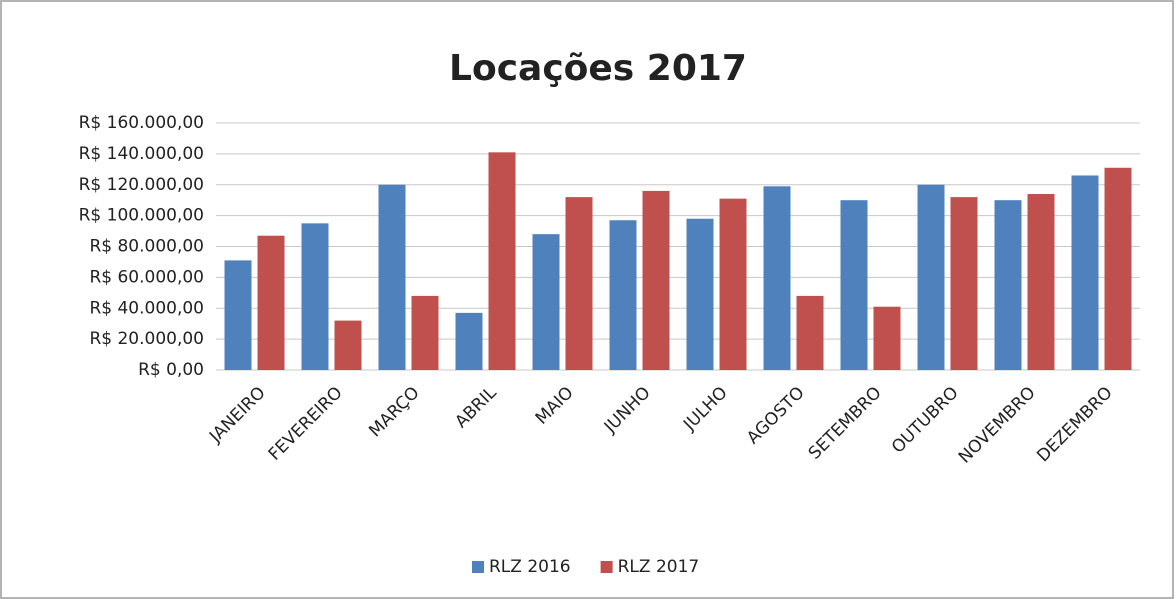 Image resolution: width=1176 pixels, height=599 pixels. What do you see at coordinates (141, 216) in the screenshot?
I see `y-tick-label: R$ 100.000,00` at bounding box center [141, 216].